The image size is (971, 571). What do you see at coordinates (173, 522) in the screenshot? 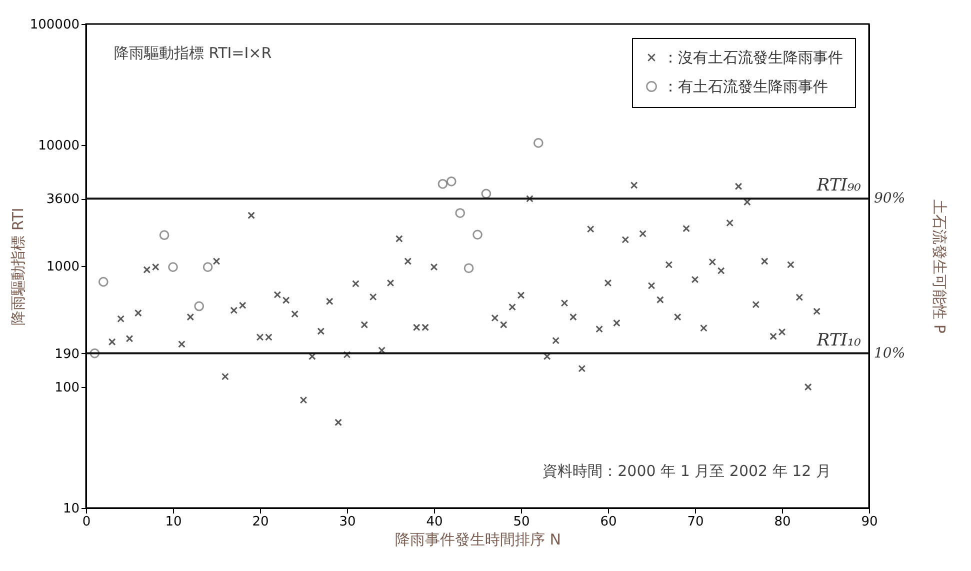
I see `x-tick-label: 10` at bounding box center [173, 522].